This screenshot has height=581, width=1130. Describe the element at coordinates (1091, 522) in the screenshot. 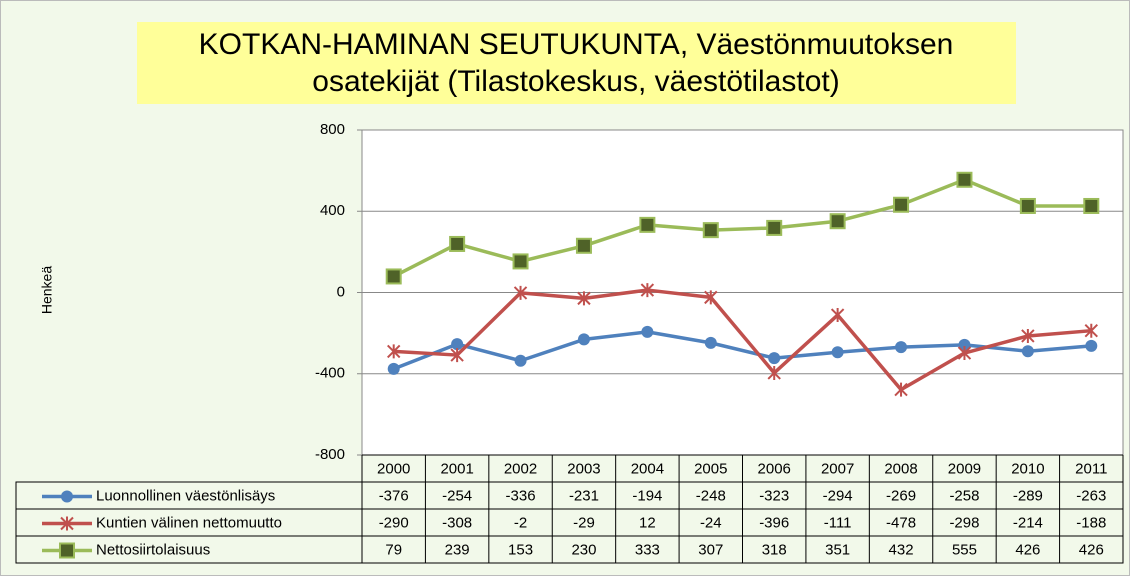

I see `table-value: -188` at that location.